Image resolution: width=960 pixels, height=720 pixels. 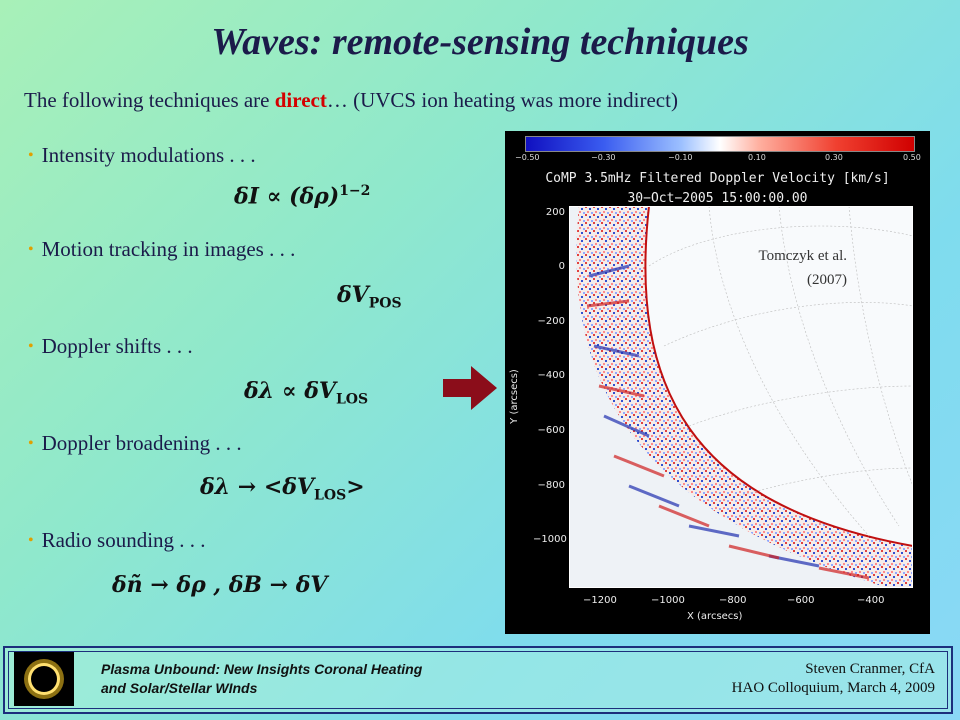 What do you see at coordinates (287, 196) in the screenshot?
I see `formula-text: δI ∝ (δρ)` at bounding box center [287, 196].